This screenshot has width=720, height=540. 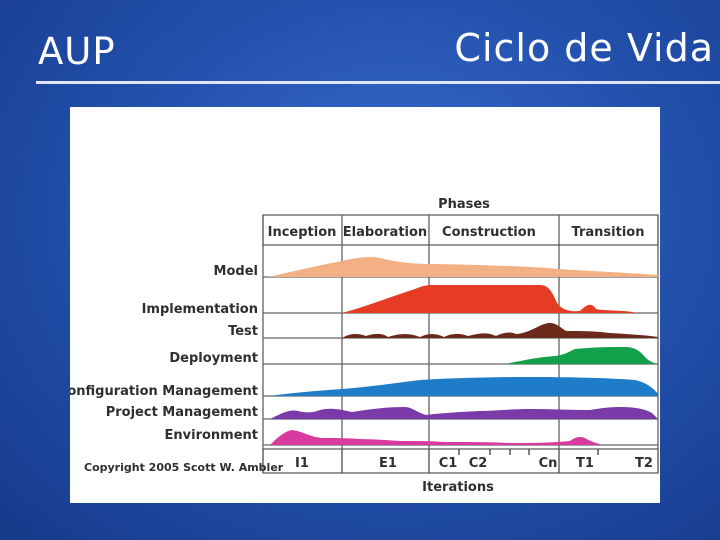 I want to click on phase-transition: Transition, so click(x=608, y=232).